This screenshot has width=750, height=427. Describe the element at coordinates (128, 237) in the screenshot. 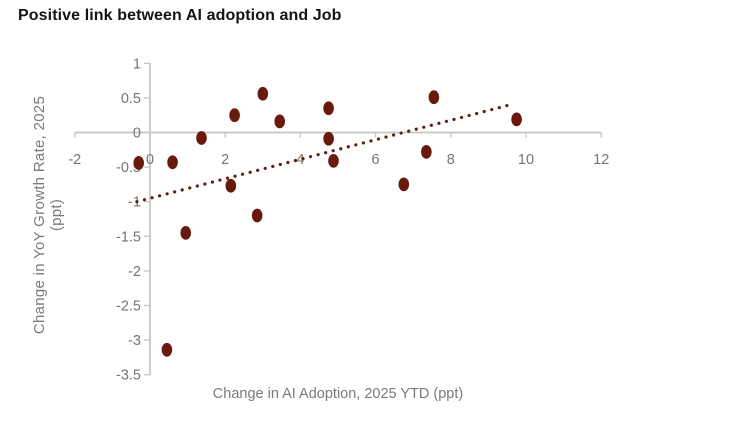

I see `y-tick-label: -1.5` at that location.